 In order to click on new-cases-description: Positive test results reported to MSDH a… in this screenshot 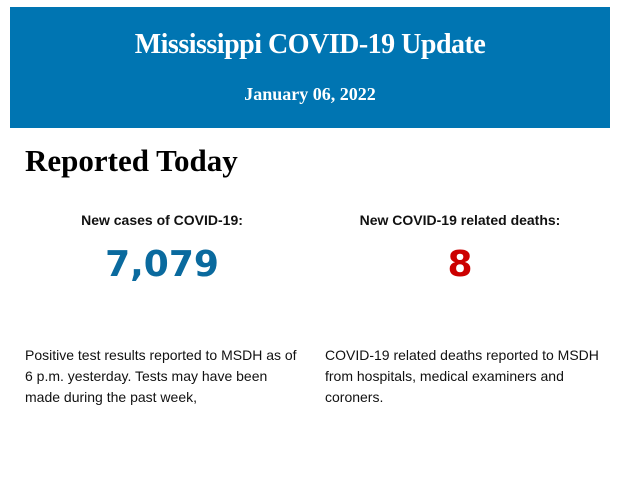, I will do `click(161, 376)`.